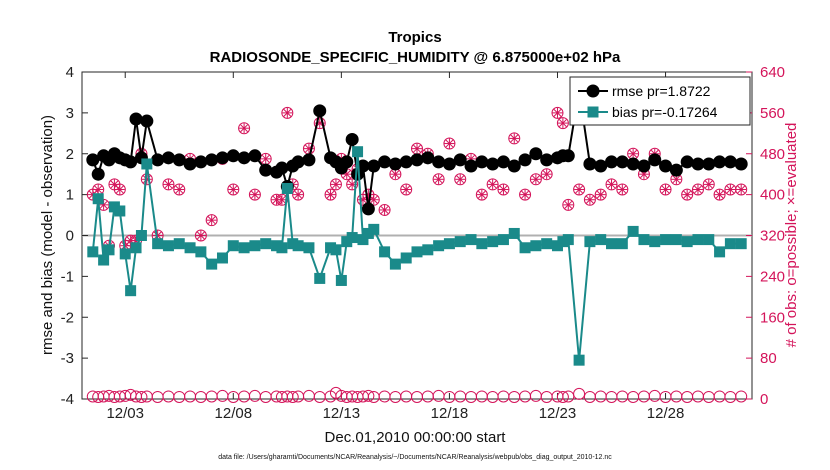  I want to click on y-tick-label: -1, so click(67, 276).